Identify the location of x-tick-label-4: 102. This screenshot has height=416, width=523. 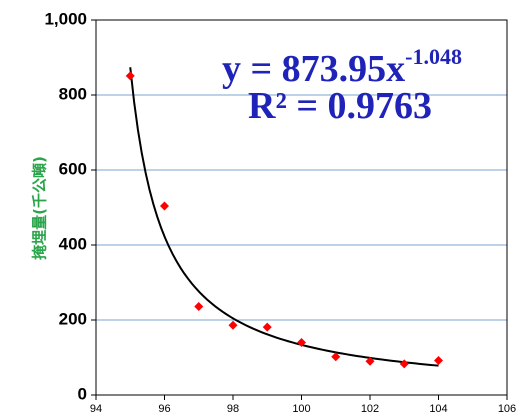
(370, 409).